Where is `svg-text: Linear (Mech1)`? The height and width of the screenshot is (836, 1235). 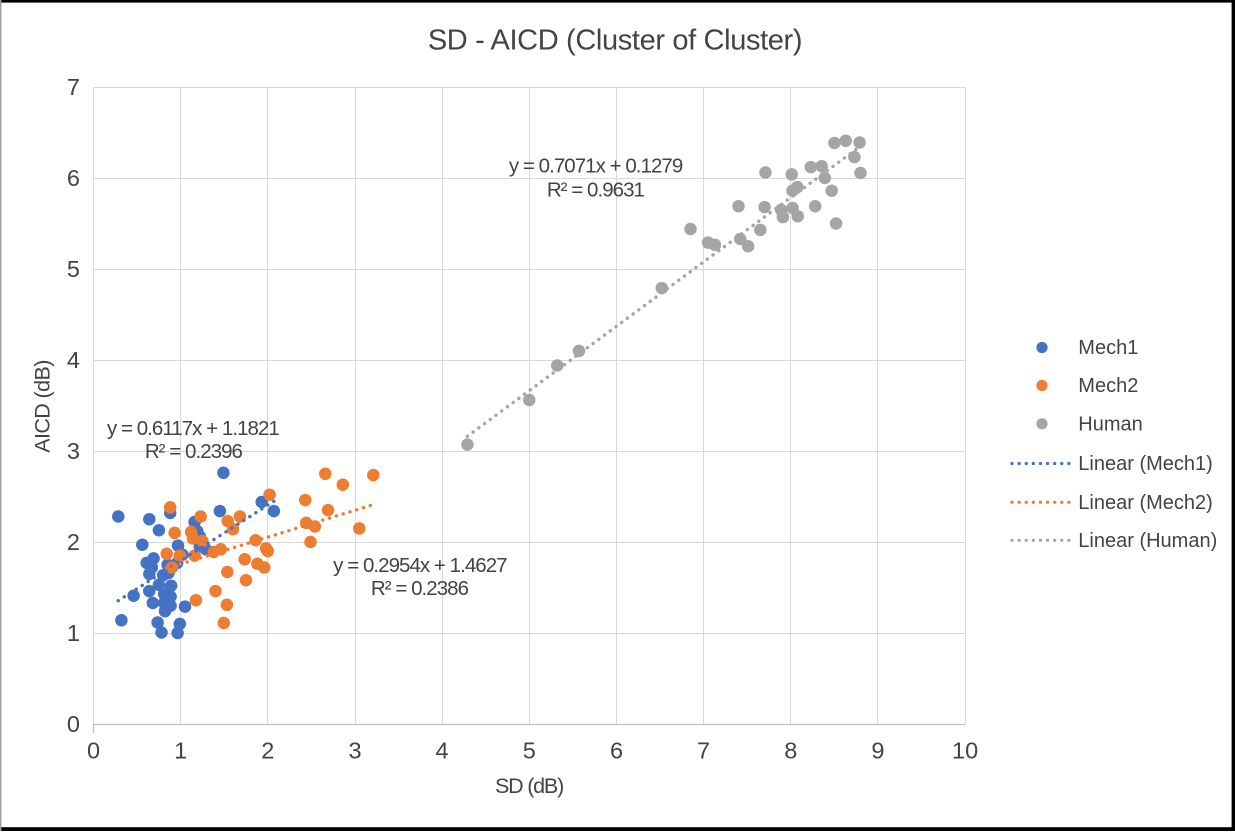
svg-text: Linear (Mech1) is located at coordinates (1145, 464).